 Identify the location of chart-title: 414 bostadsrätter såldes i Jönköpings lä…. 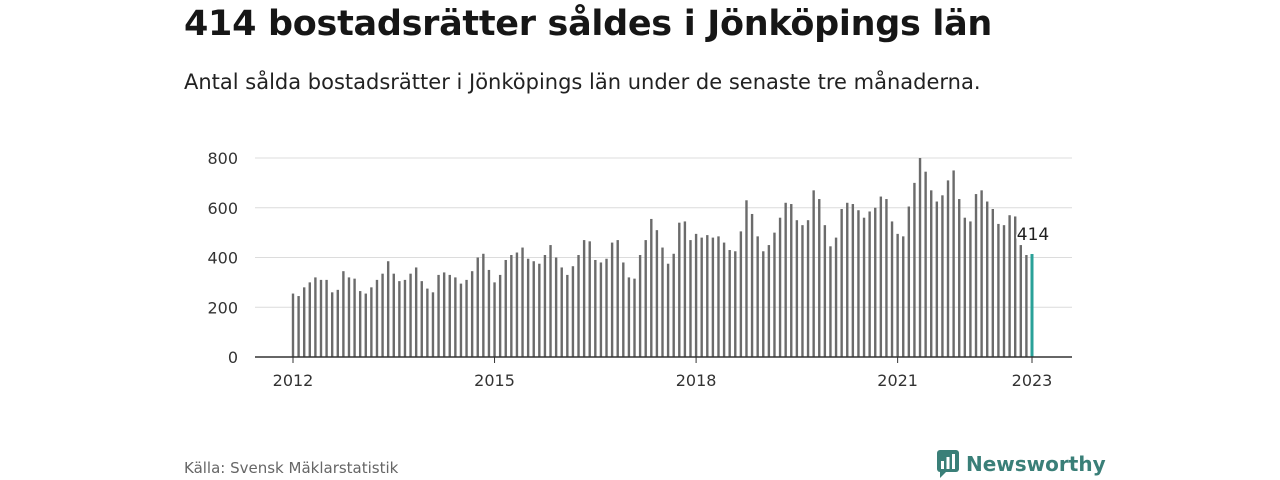
(588, 24).